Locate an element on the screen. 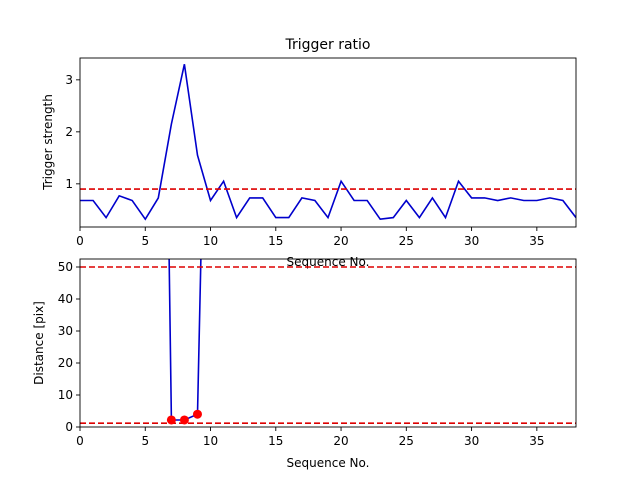 Image resolution: width=640 pixels, height=480 pixels. y-axis-label: Distance [pix] is located at coordinates (39, 343).